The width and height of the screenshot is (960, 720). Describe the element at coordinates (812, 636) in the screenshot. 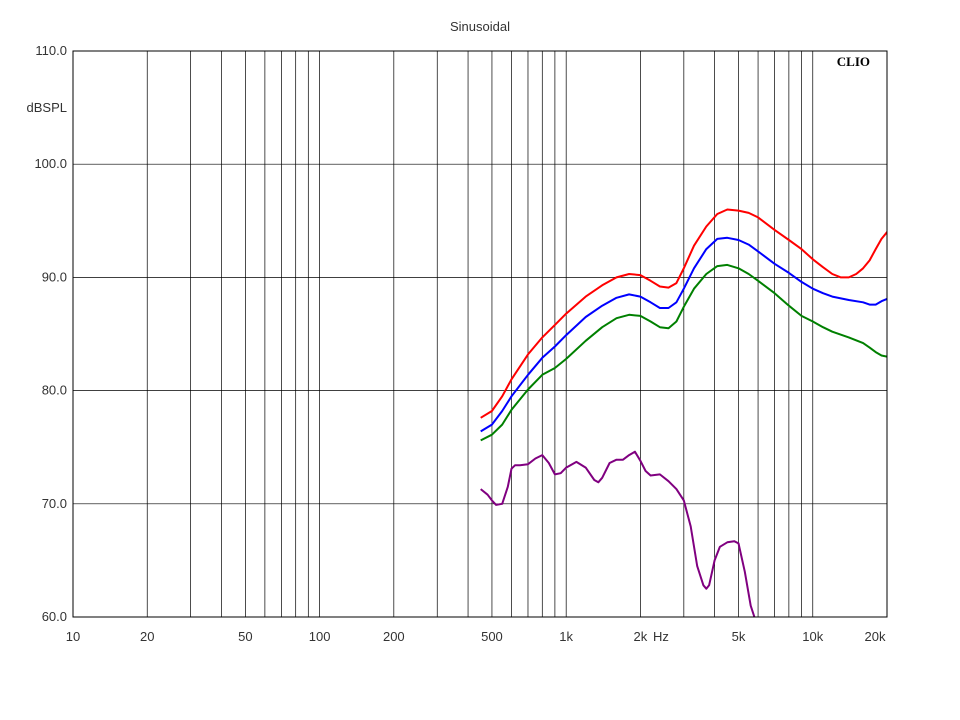

I see `x-tick-label: 10k` at that location.